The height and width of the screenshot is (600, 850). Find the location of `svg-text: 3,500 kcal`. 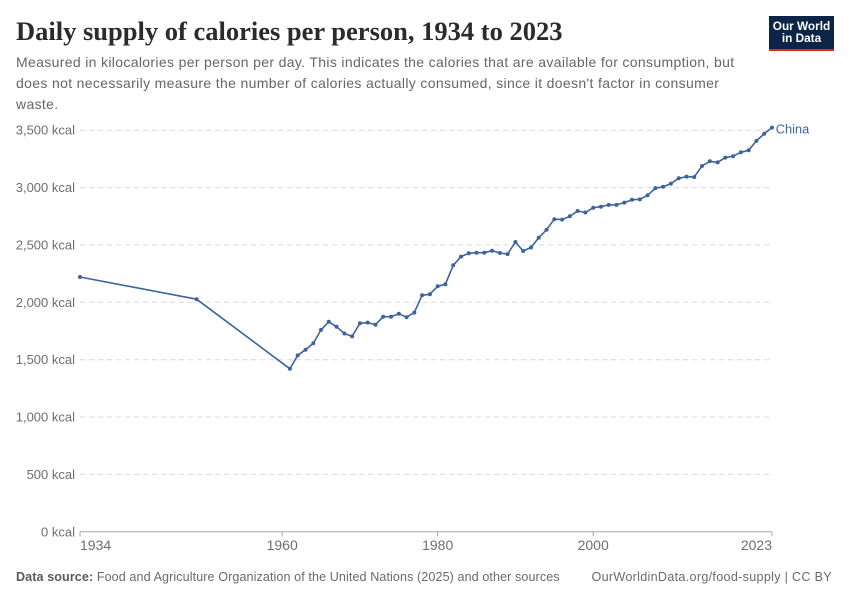

svg-text: 3,500 kcal is located at coordinates (45, 130).